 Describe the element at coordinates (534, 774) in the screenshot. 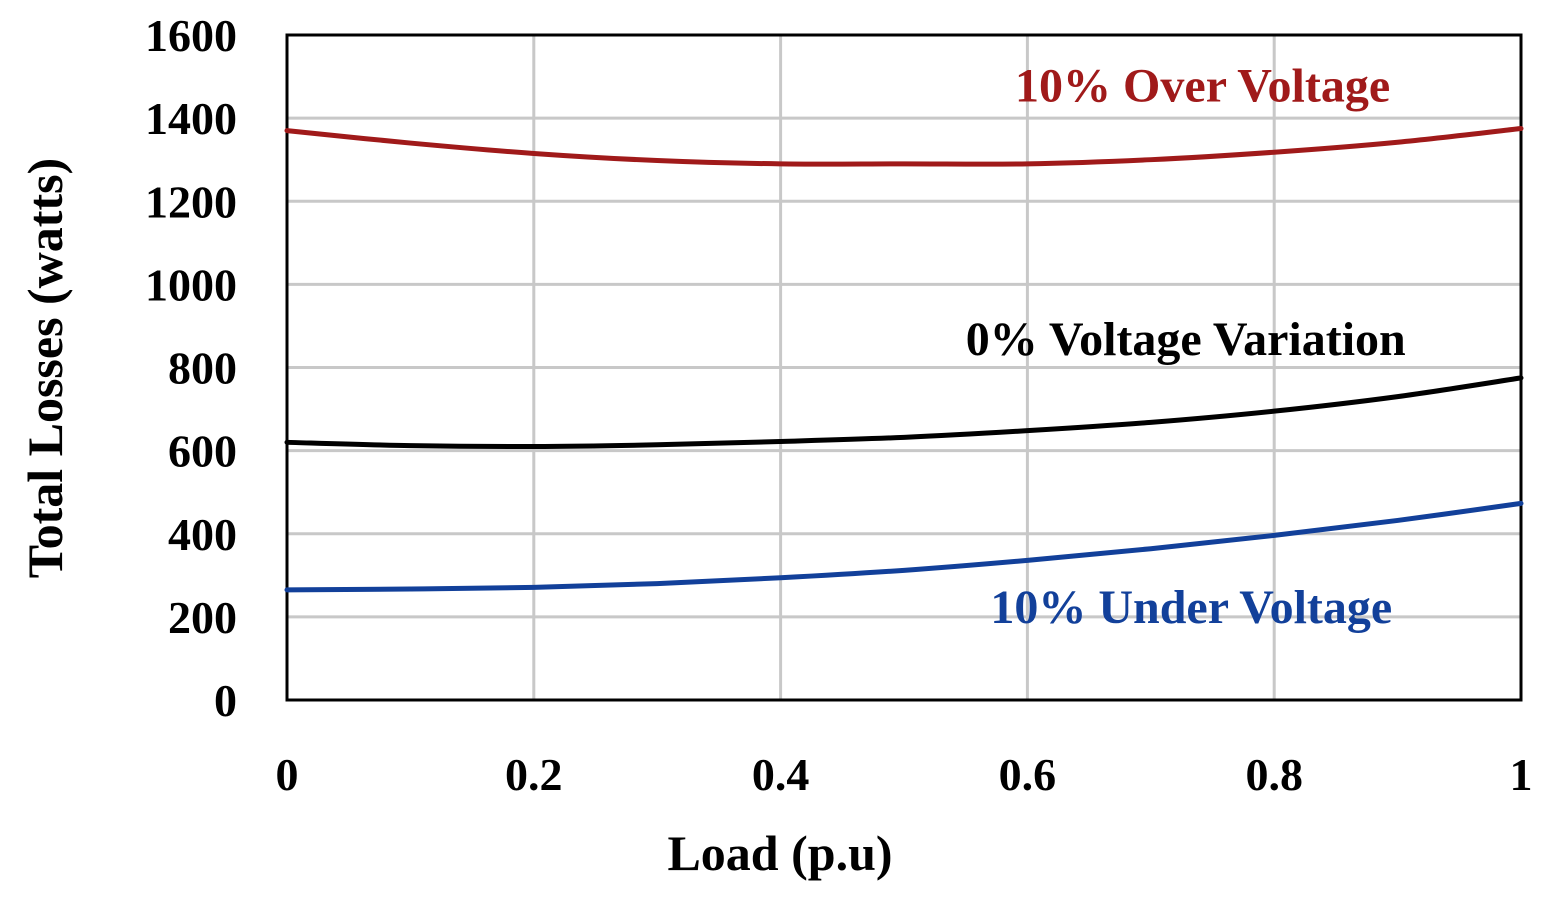

I see `x-tick-label: 0.2` at that location.